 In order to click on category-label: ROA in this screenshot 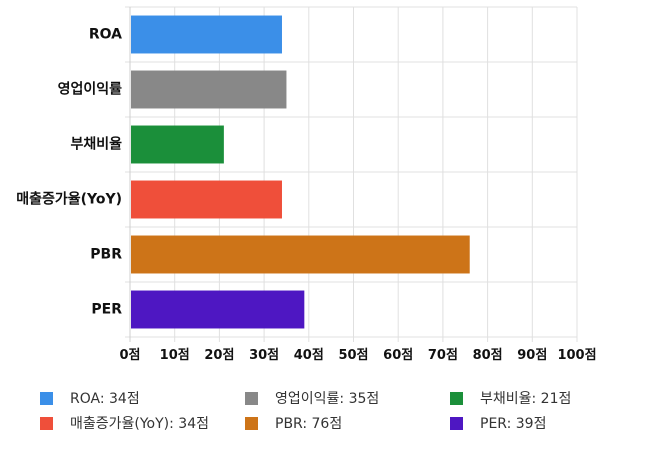, I will do `click(105, 35)`.